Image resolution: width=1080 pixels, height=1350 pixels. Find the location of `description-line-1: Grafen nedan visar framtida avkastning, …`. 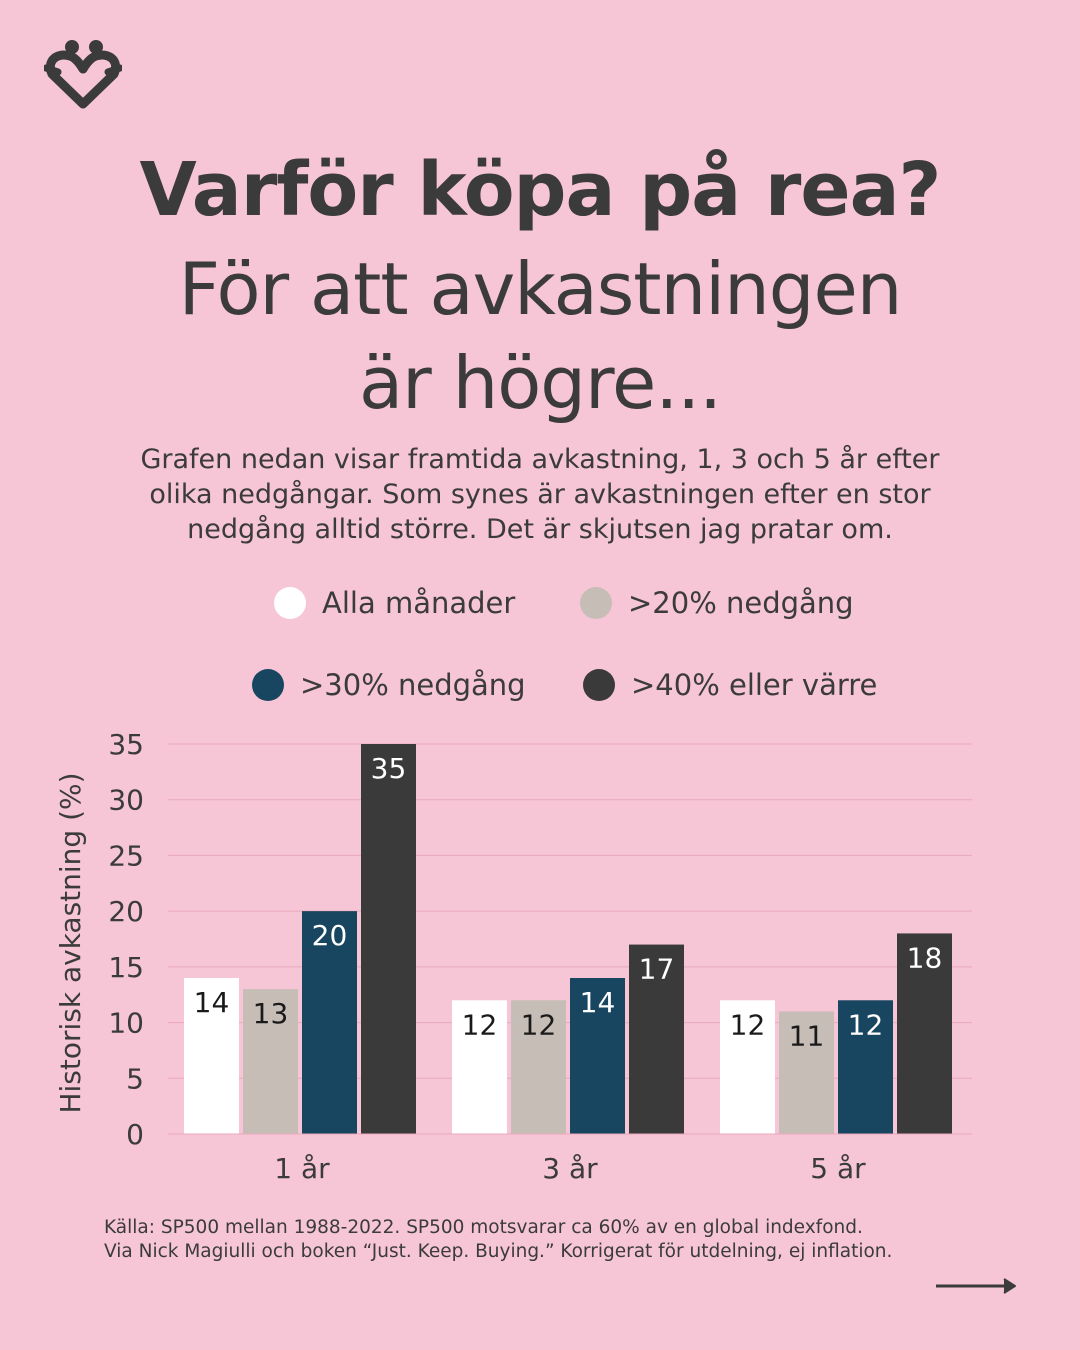

description-line-1: Grafen nedan visar framtida avkastning, … is located at coordinates (540, 459).